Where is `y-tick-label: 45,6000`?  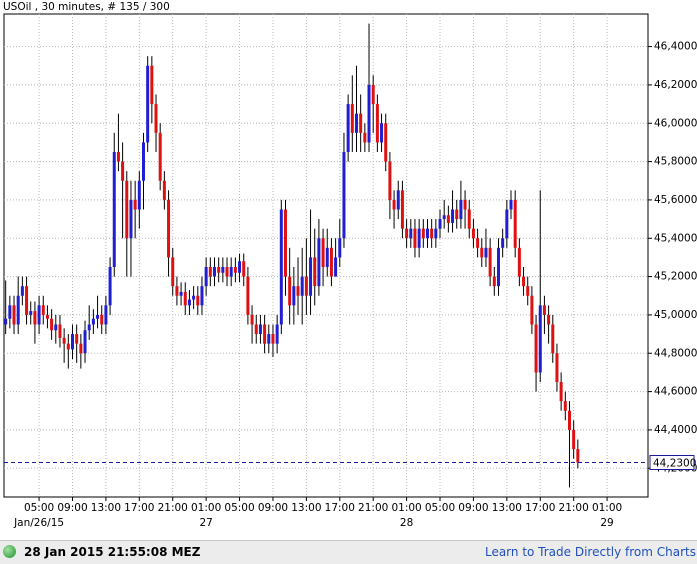 y-tick-label: 45,6000 is located at coordinates (675, 200).